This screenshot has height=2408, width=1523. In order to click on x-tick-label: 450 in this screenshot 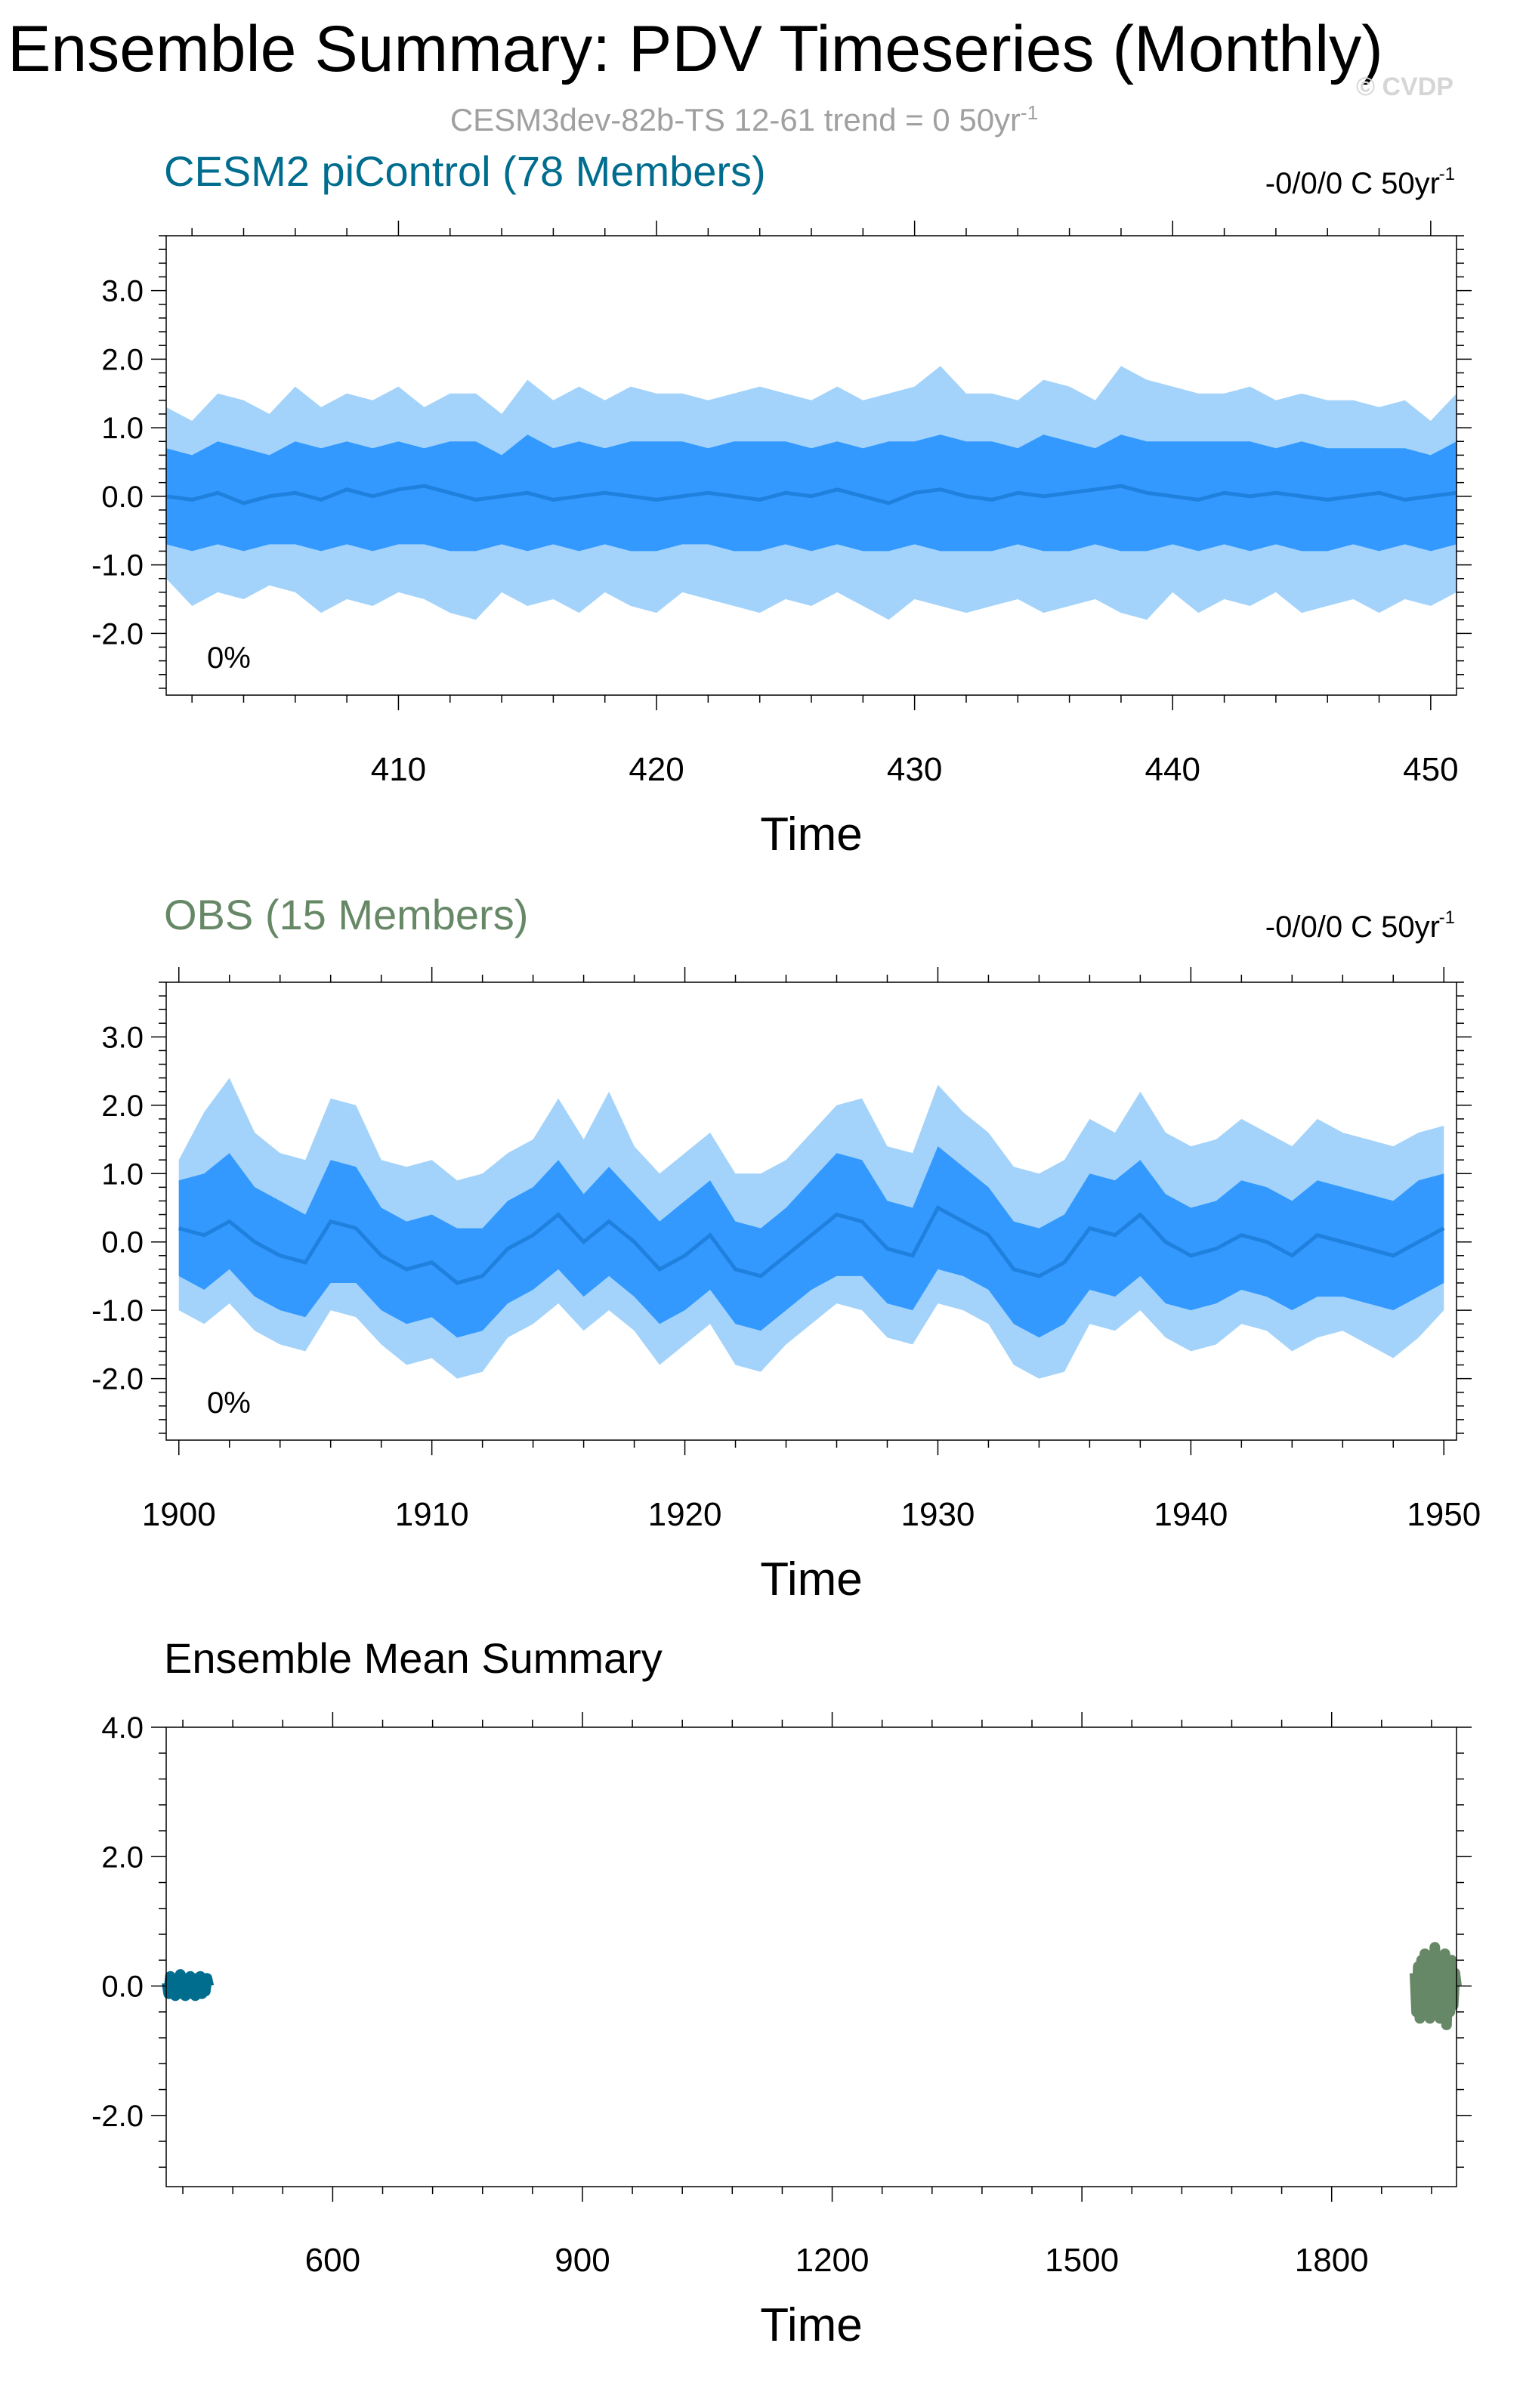, I will do `click(1430, 769)`.